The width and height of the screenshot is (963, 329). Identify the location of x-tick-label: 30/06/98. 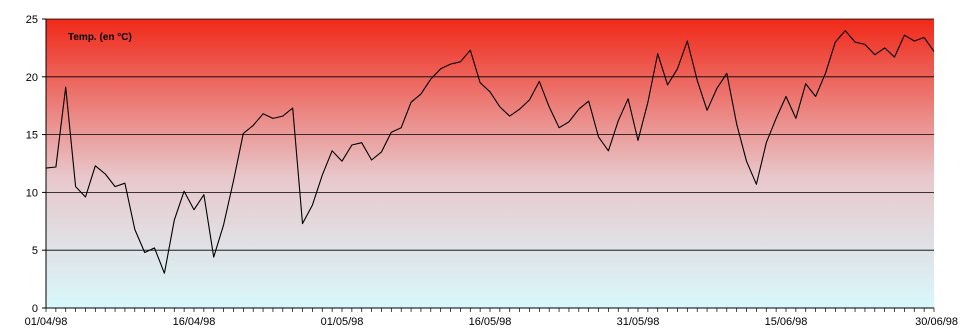
(936, 322).